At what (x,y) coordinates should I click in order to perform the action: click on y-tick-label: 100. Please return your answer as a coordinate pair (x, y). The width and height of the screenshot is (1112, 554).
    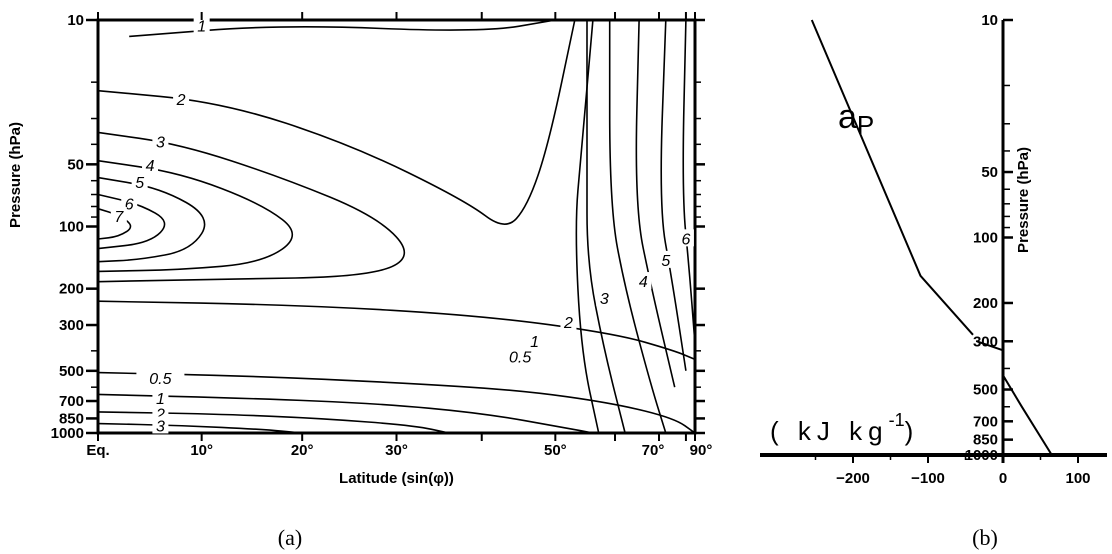
    Looking at the image, I should click on (71, 227).